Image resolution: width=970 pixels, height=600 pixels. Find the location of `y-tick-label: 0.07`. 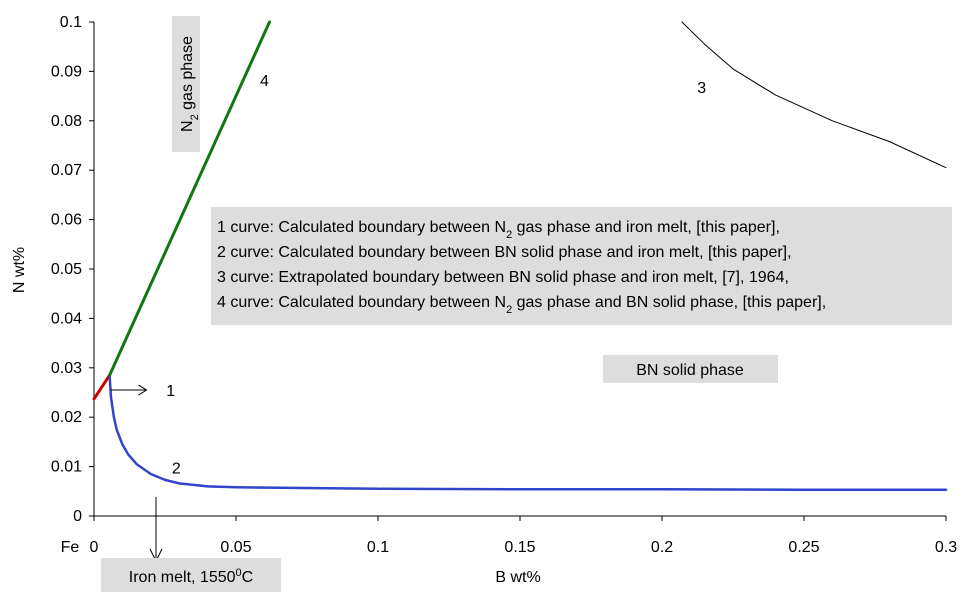

y-tick-label: 0.07 is located at coordinates (66, 170).